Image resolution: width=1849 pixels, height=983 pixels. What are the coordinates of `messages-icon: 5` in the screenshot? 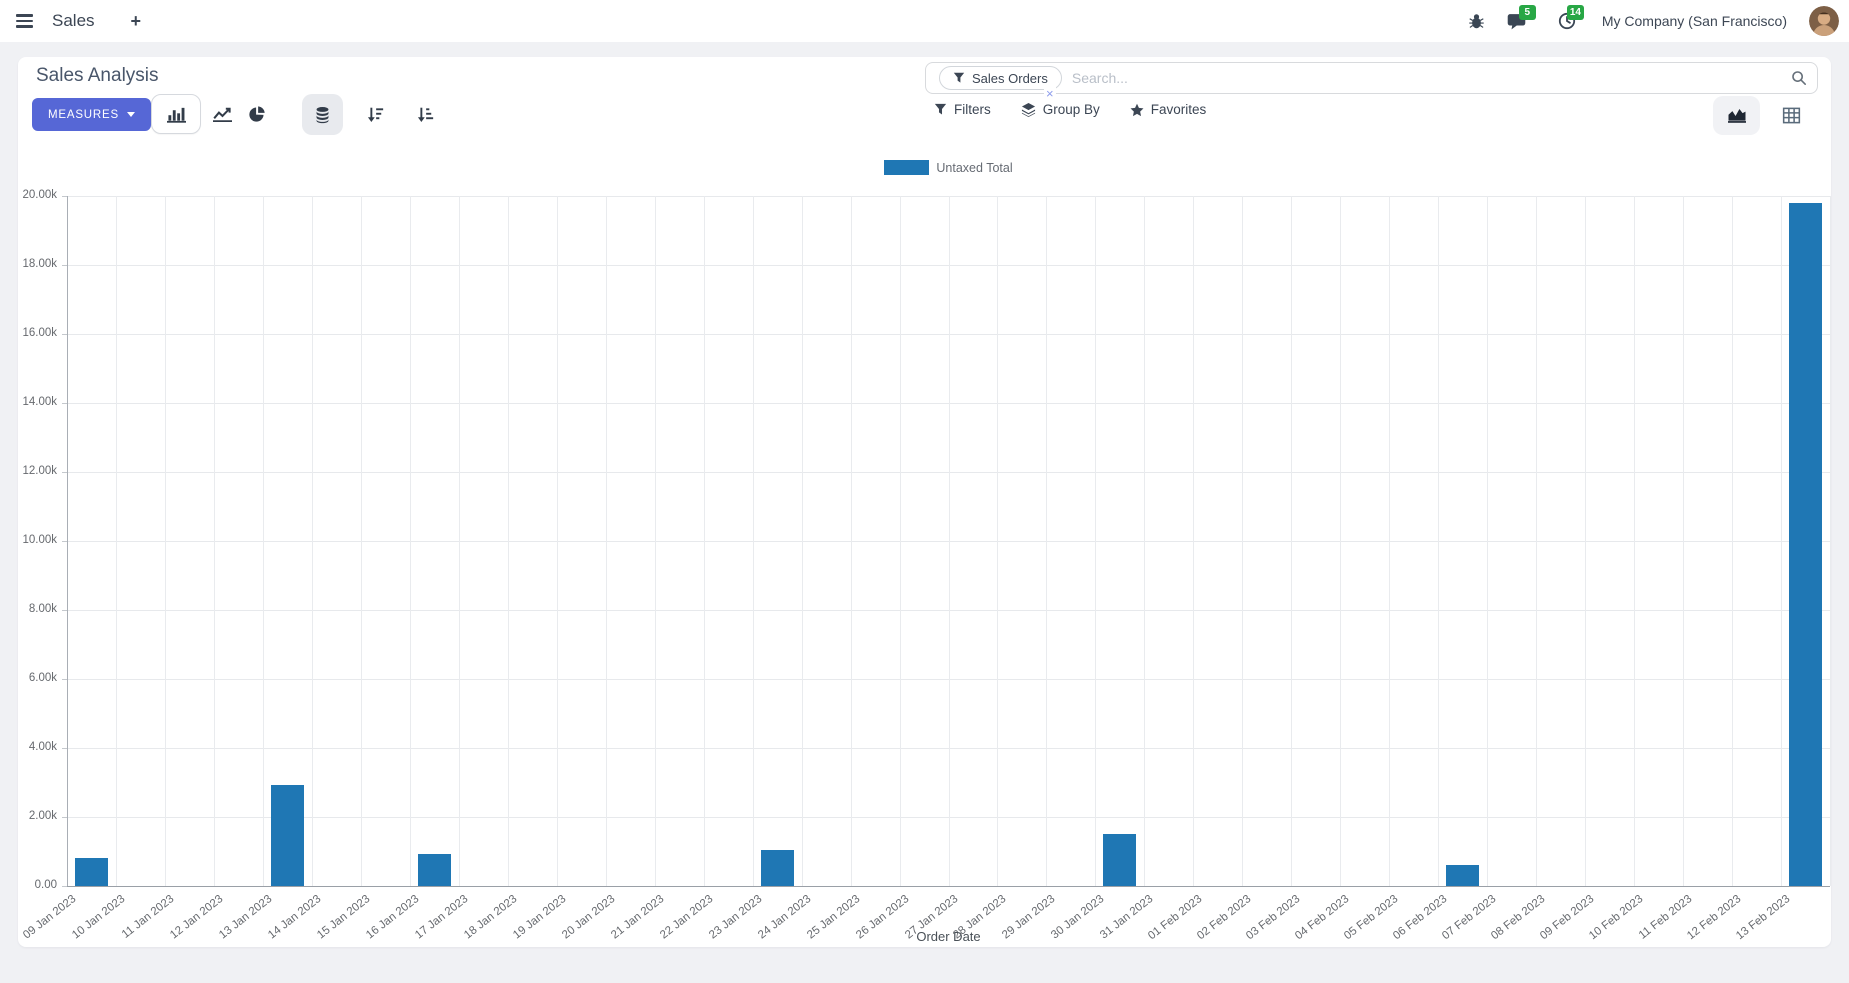 It's located at (1520, 19).